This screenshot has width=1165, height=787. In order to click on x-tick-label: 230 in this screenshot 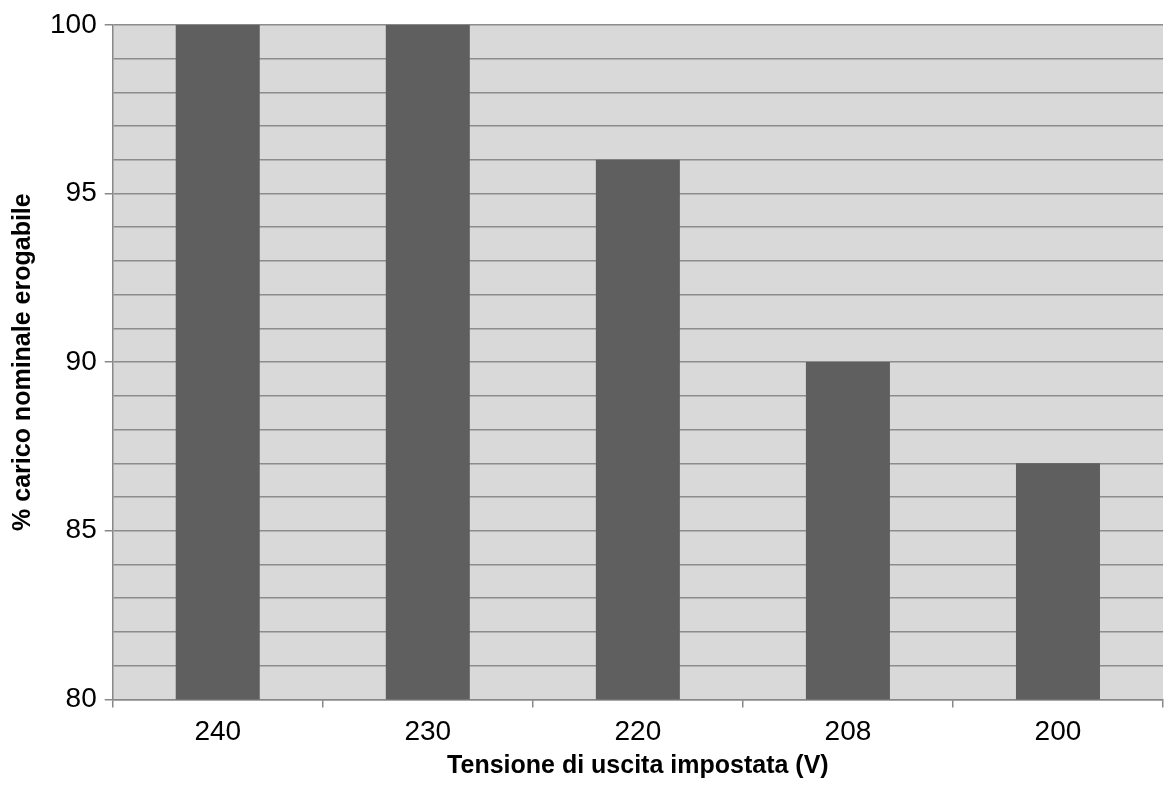, I will do `click(428, 730)`.